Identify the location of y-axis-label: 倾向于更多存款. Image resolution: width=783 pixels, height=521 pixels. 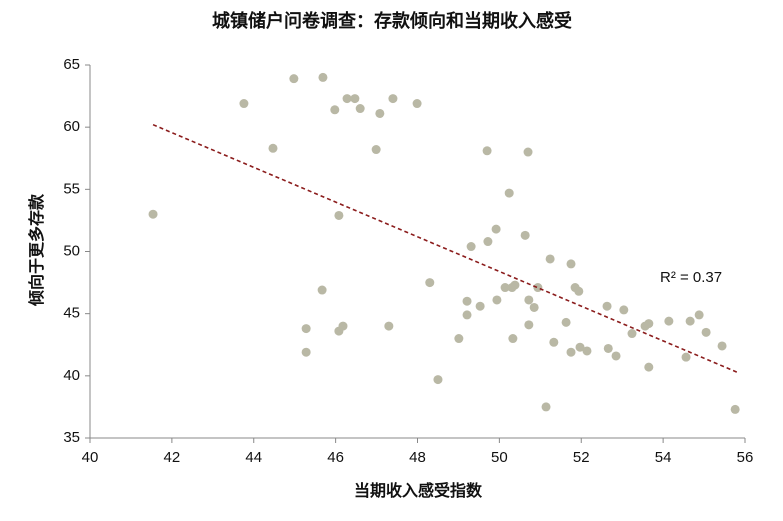
(36, 250).